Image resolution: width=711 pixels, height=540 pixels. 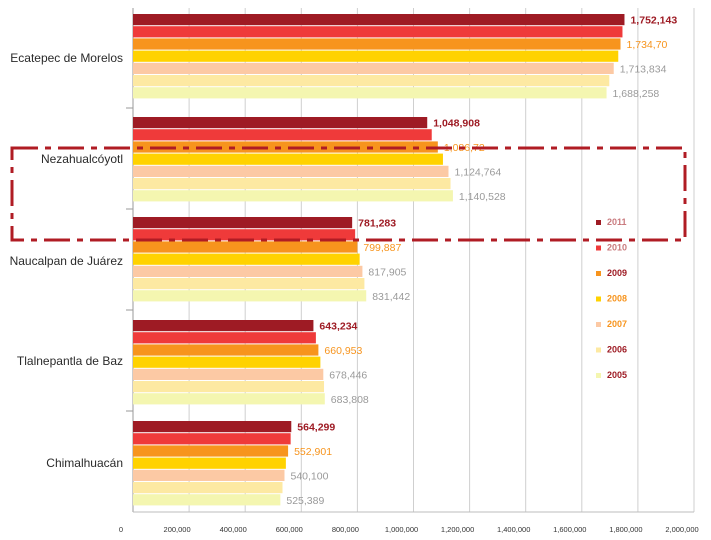 I want to click on category-label: Naucalpan de Juárez, so click(x=66, y=261).